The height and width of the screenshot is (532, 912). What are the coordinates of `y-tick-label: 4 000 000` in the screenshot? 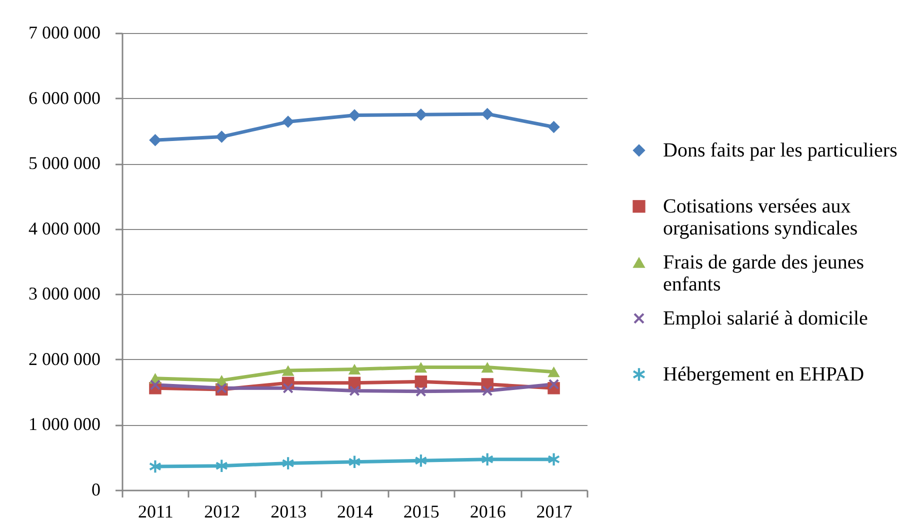 It's located at (64, 228).